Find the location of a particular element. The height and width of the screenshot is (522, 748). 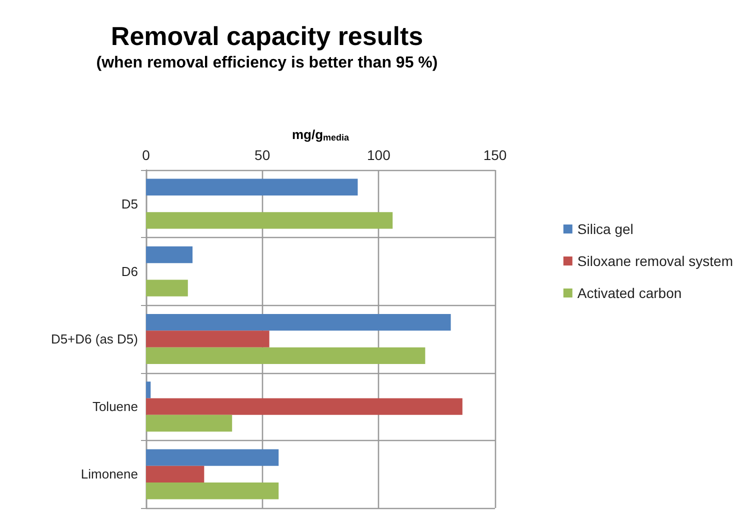

chart-title: Removal capacity results is located at coordinates (267, 36).